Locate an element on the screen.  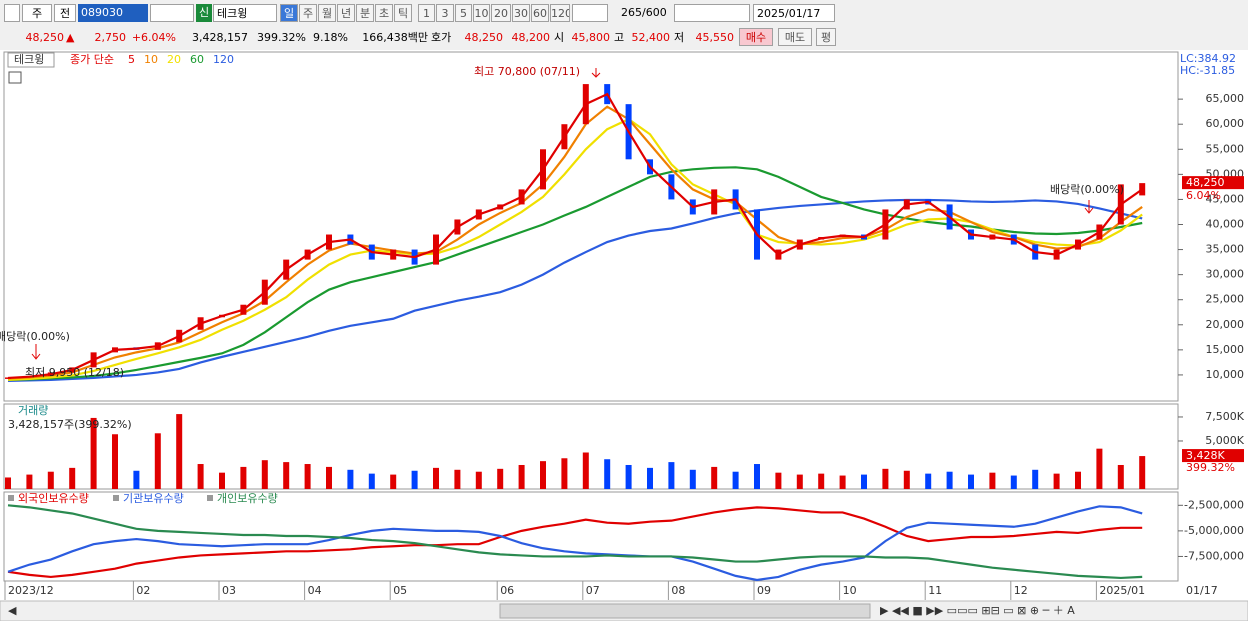
interval-button: 20 is located at coordinates (501, 13).